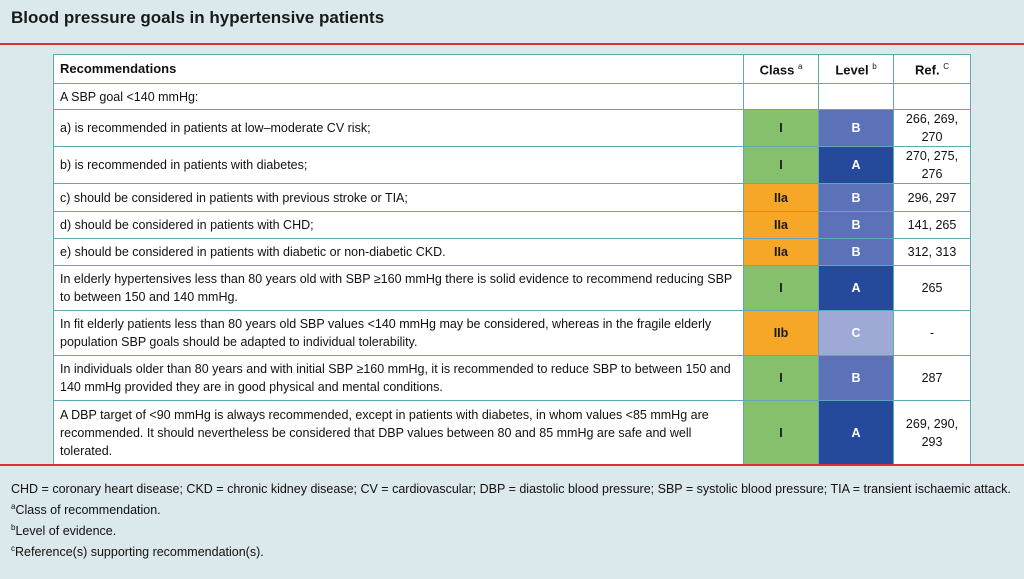 The width and height of the screenshot is (1024, 579). Describe the element at coordinates (932, 378) in the screenshot. I see `ref-cell: 287` at that location.